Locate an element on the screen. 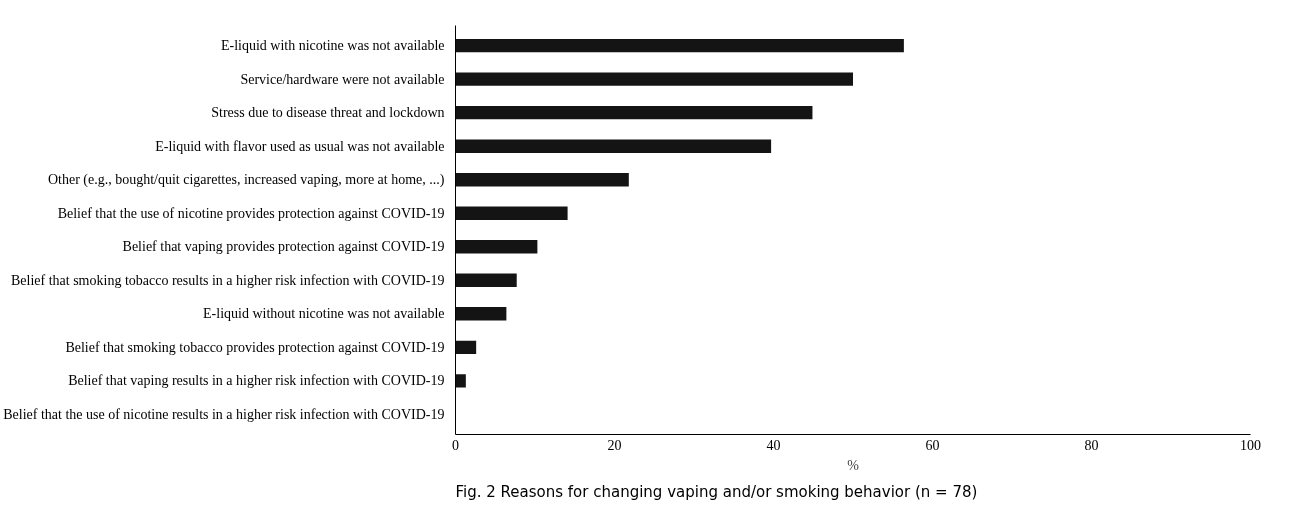 This screenshot has height=514, width=1292. y-tick-label: Belief that the use of nicotine provides protection against COVID-19 is located at coordinates (251, 213).